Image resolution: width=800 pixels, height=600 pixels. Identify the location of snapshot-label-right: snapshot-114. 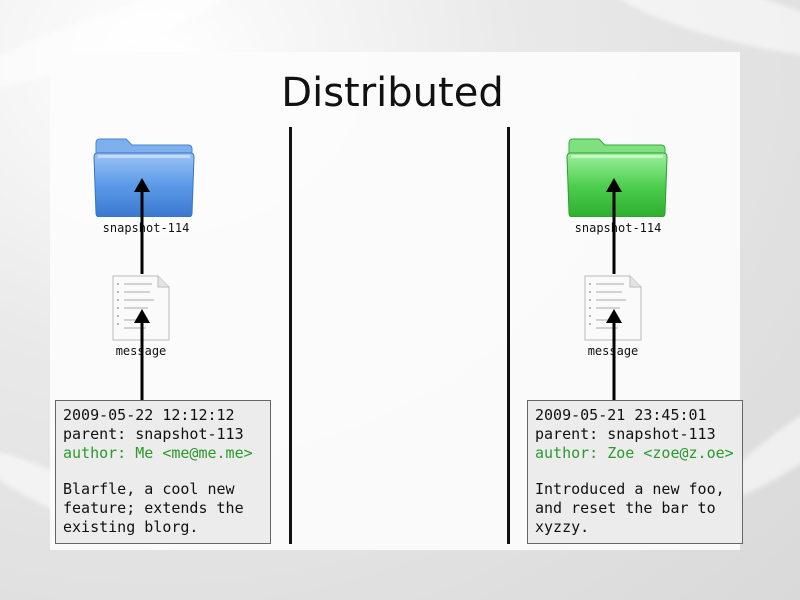
(618, 228).